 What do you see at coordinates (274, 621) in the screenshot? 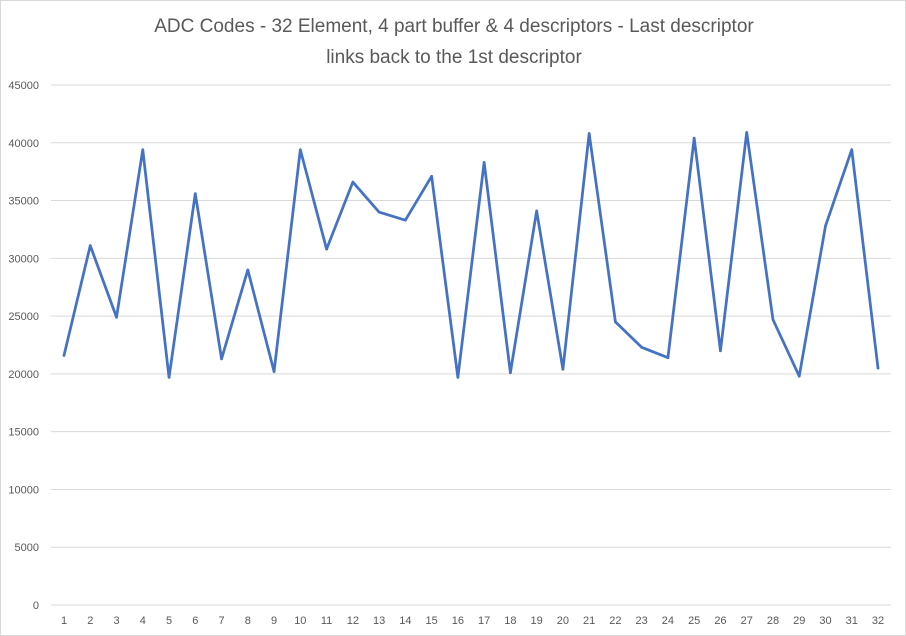
I see `x-tick-label: 9` at bounding box center [274, 621].